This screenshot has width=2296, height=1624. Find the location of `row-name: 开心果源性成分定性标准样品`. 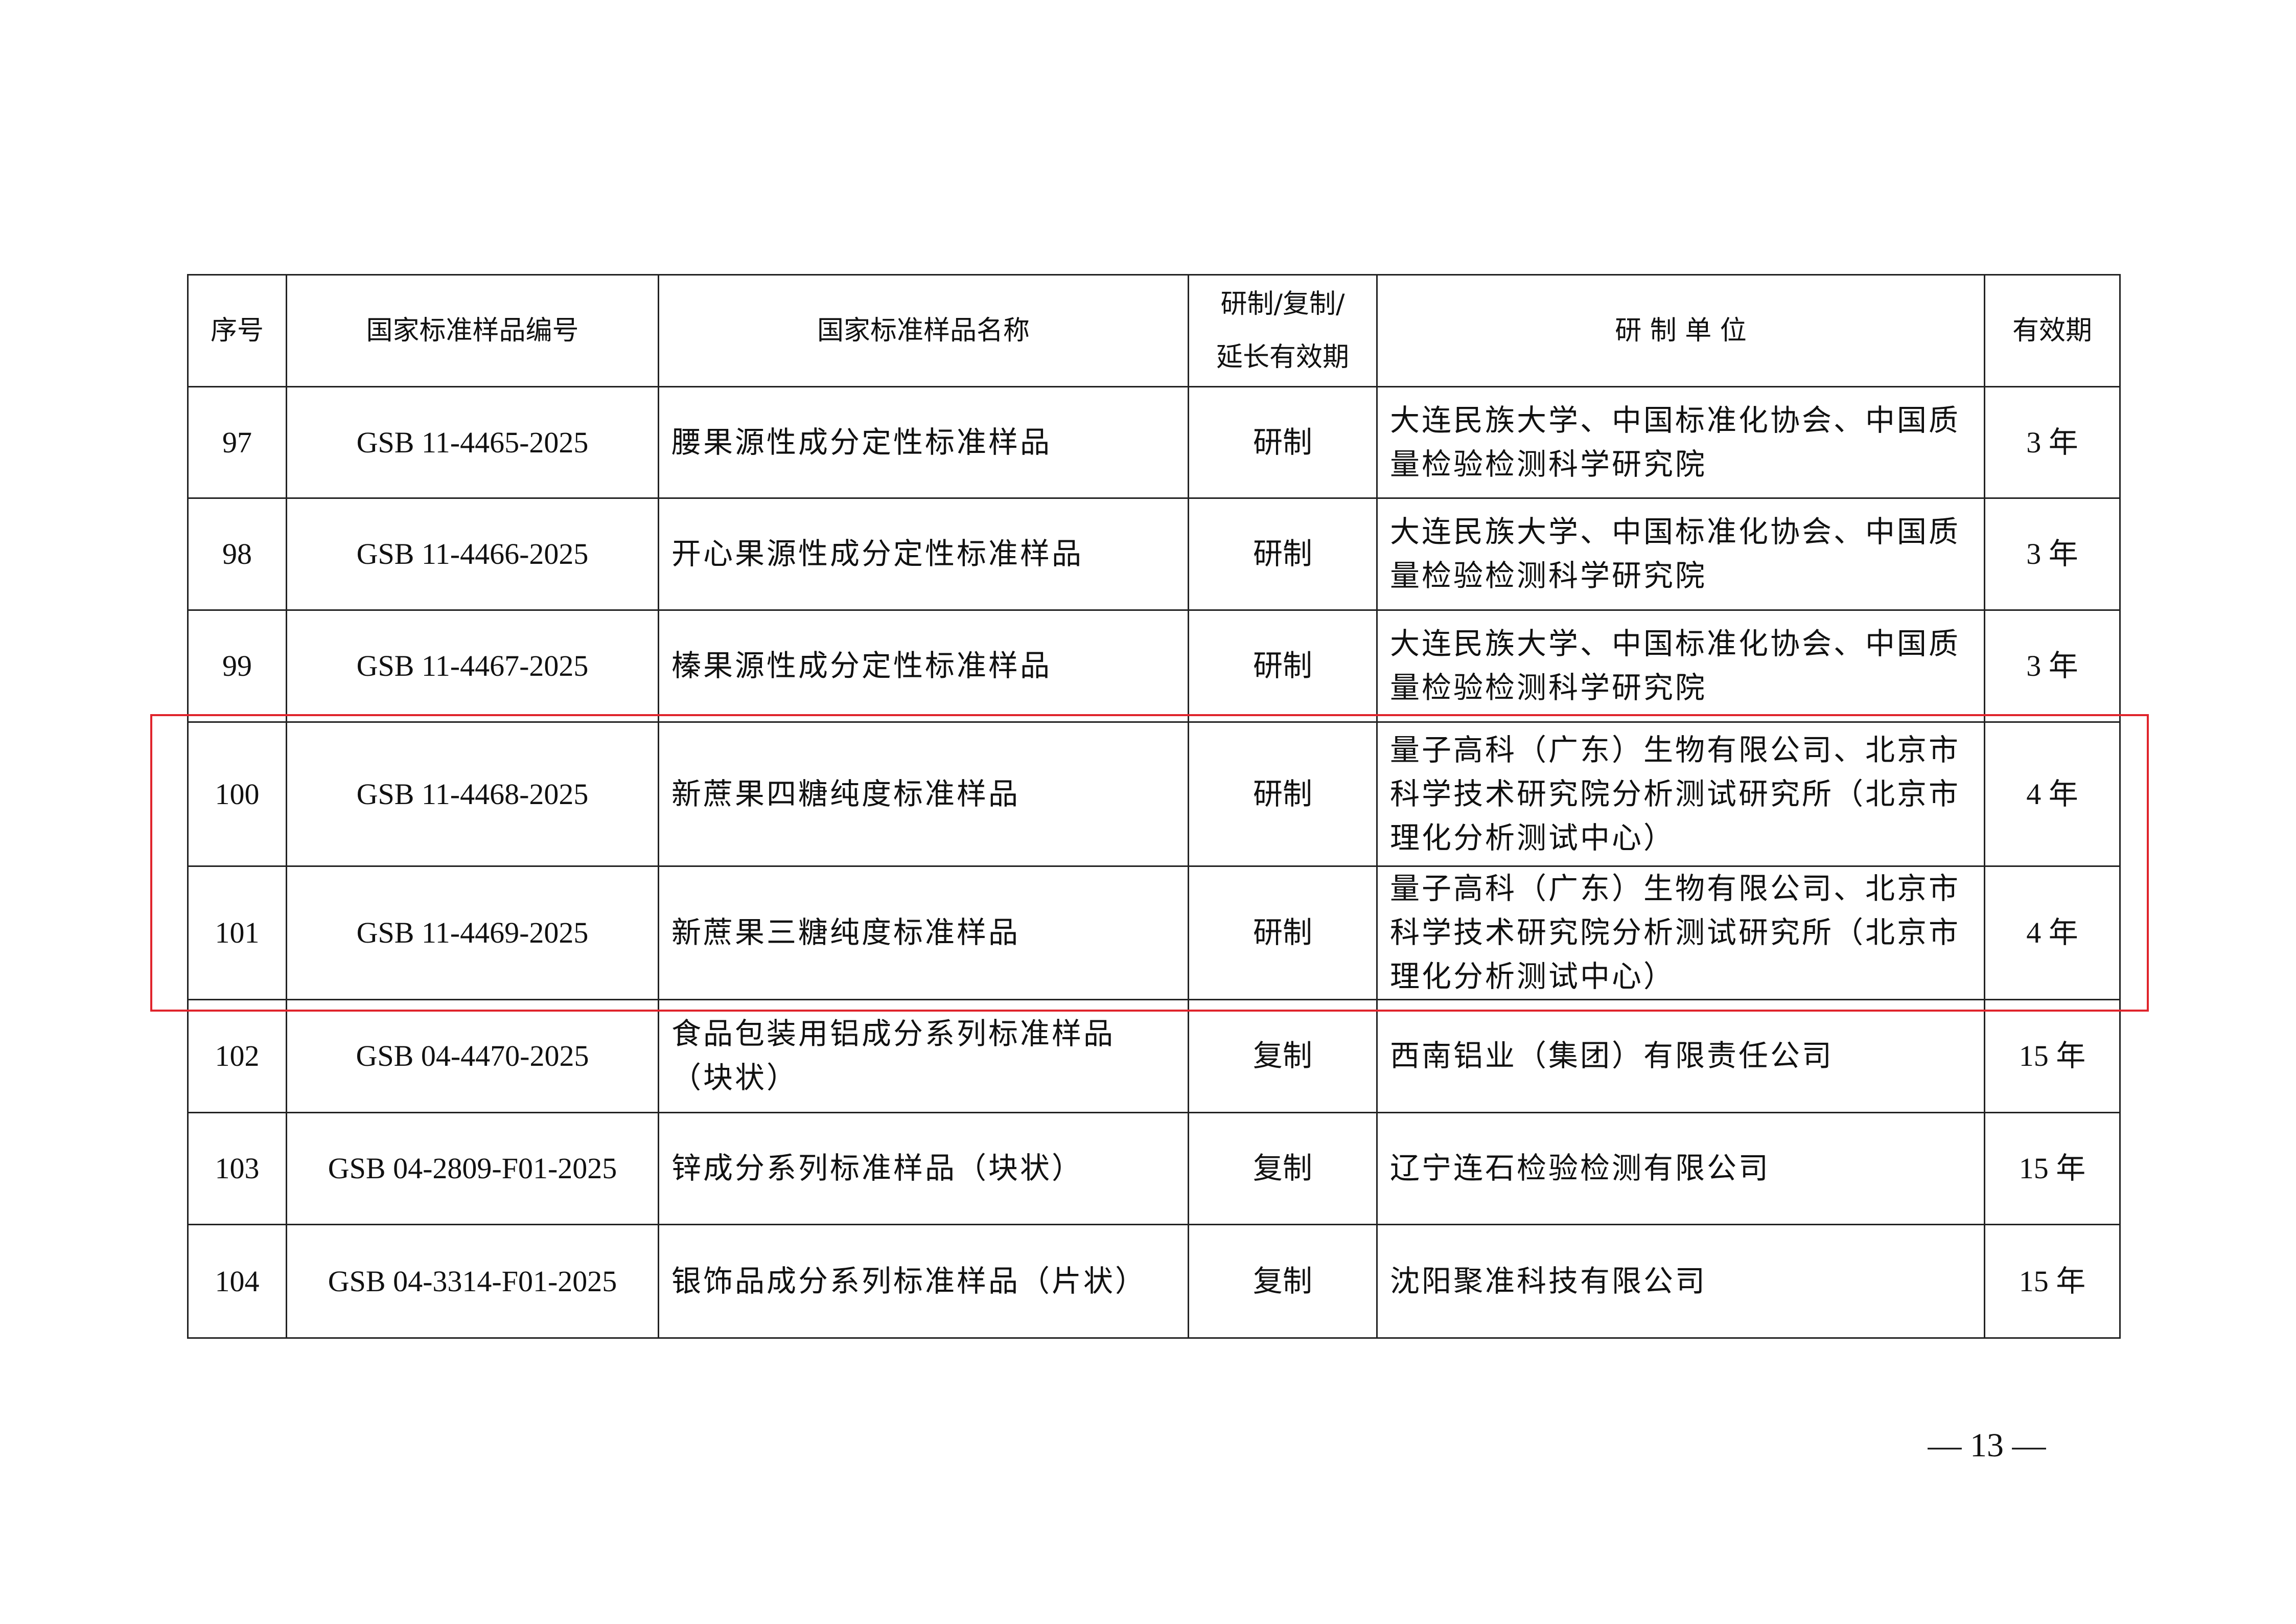

row-name: 开心果源性成分定性标准样品 is located at coordinates (924, 554).